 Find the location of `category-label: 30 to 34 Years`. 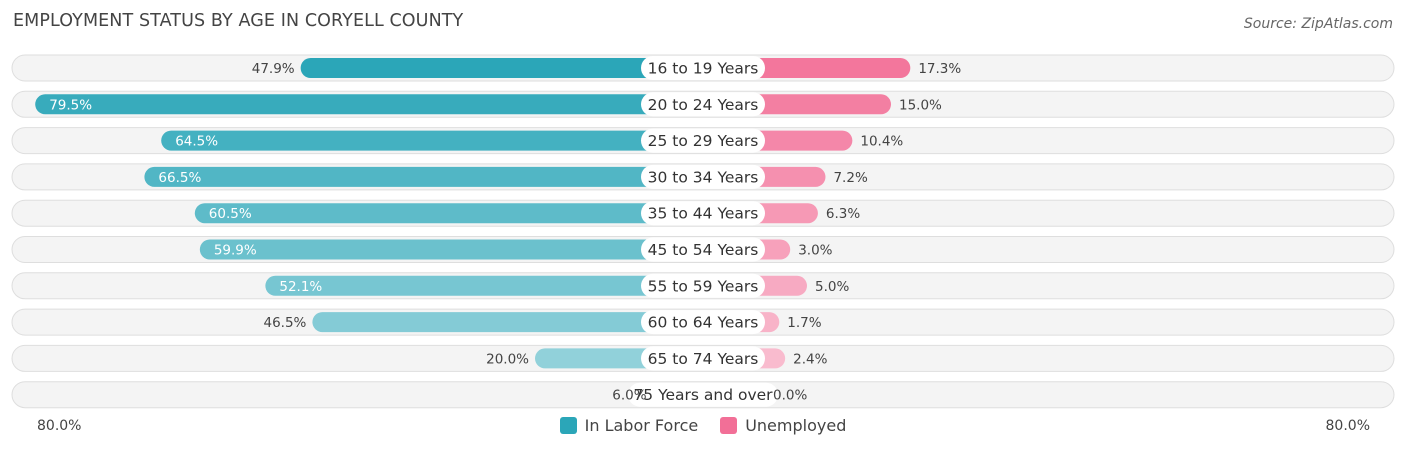

category-label: 30 to 34 Years is located at coordinates (703, 177).